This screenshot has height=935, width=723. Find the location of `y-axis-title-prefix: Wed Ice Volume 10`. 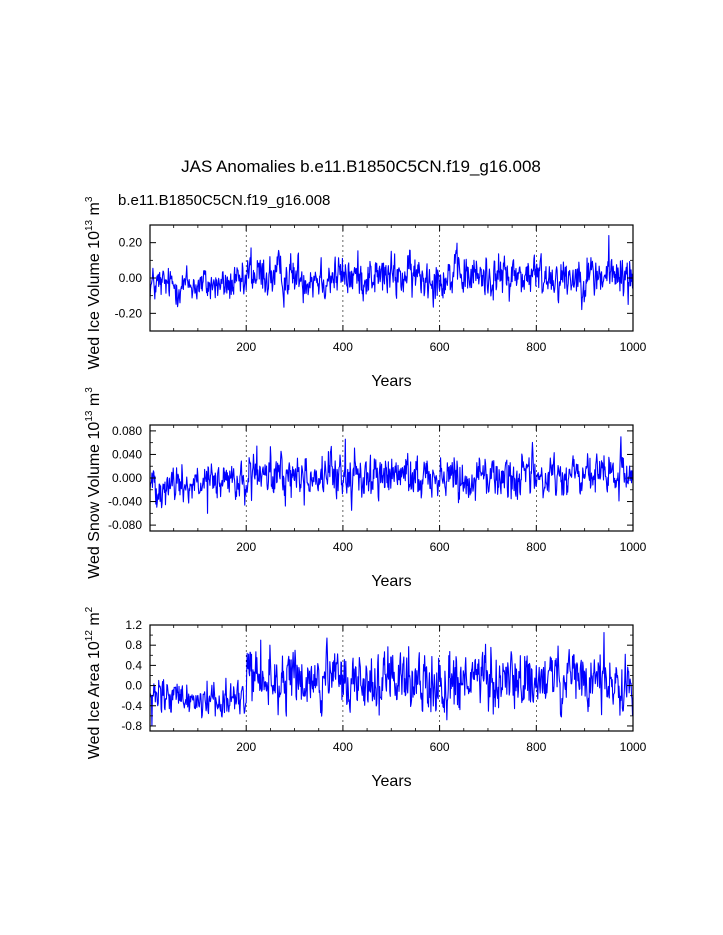

y-axis-title-prefix: Wed Ice Volume 10 is located at coordinates (94, 300).